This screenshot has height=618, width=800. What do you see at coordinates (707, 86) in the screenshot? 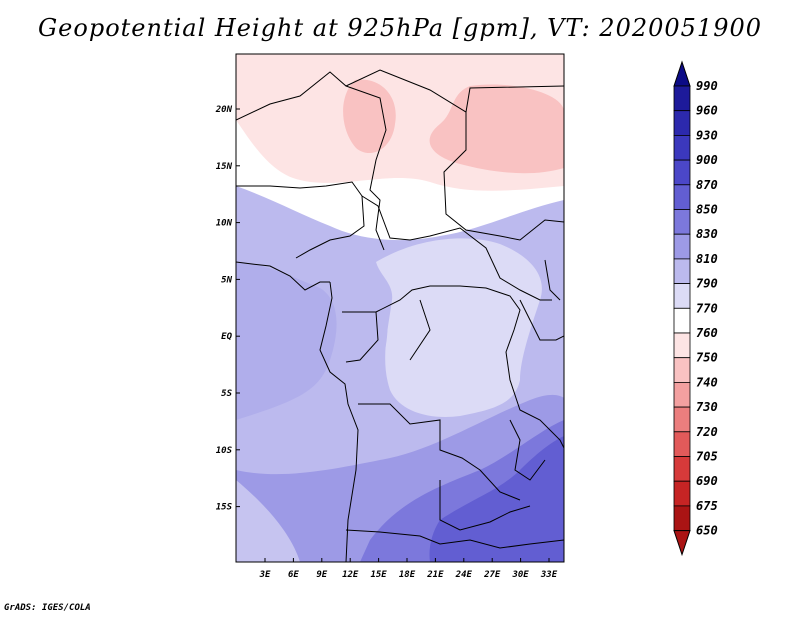
I see `colorbar-label: 990` at bounding box center [707, 86].